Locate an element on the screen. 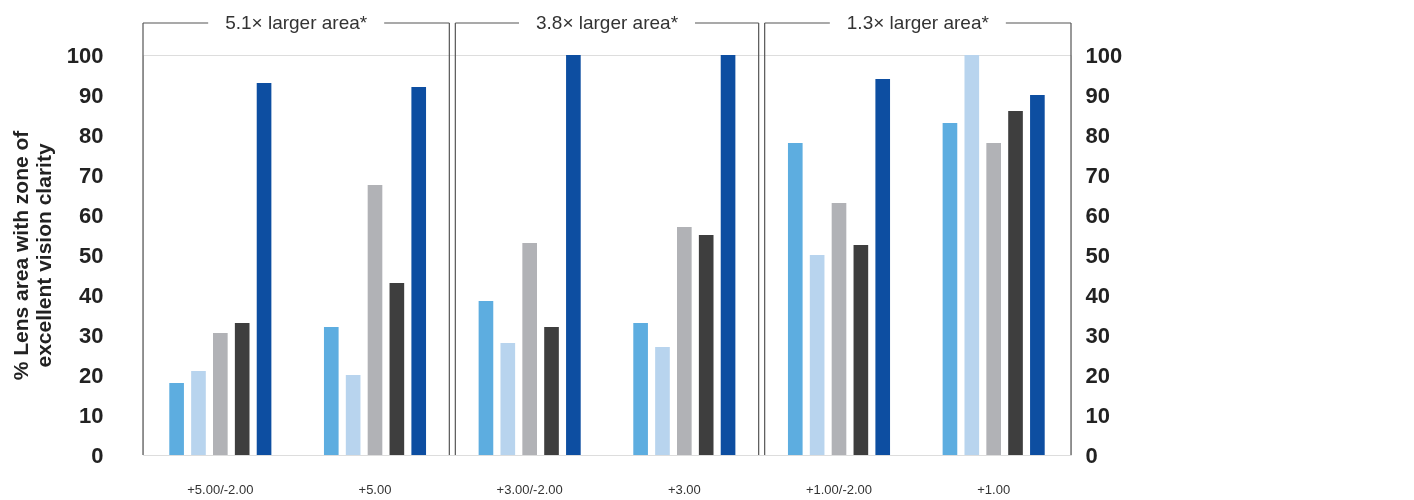 The width and height of the screenshot is (1414, 500). text: 5.1× larger area* is located at coordinates (296, 22).